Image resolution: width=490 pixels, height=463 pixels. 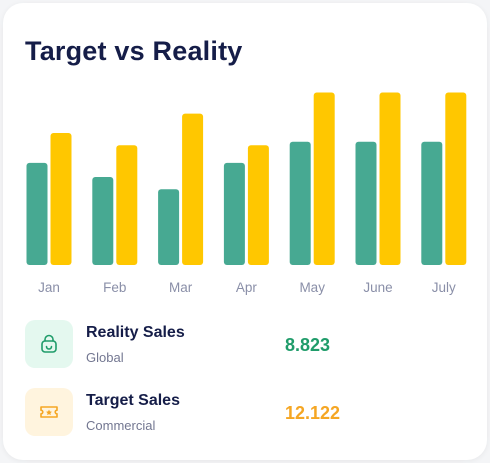 I want to click on bar-target-june, so click(x=390, y=178).